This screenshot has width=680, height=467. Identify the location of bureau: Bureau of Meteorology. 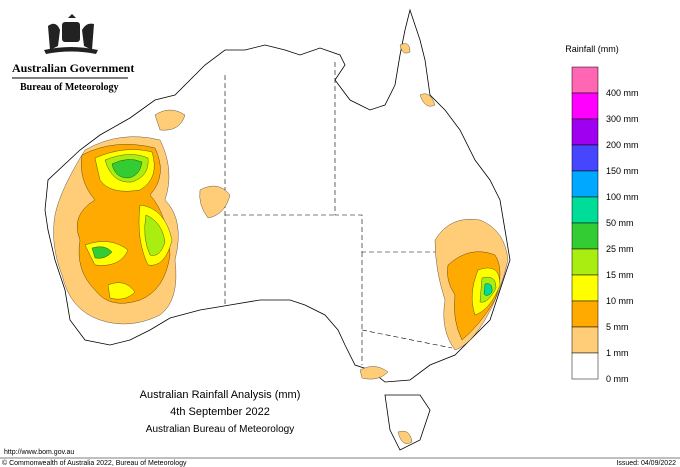
(69, 87).